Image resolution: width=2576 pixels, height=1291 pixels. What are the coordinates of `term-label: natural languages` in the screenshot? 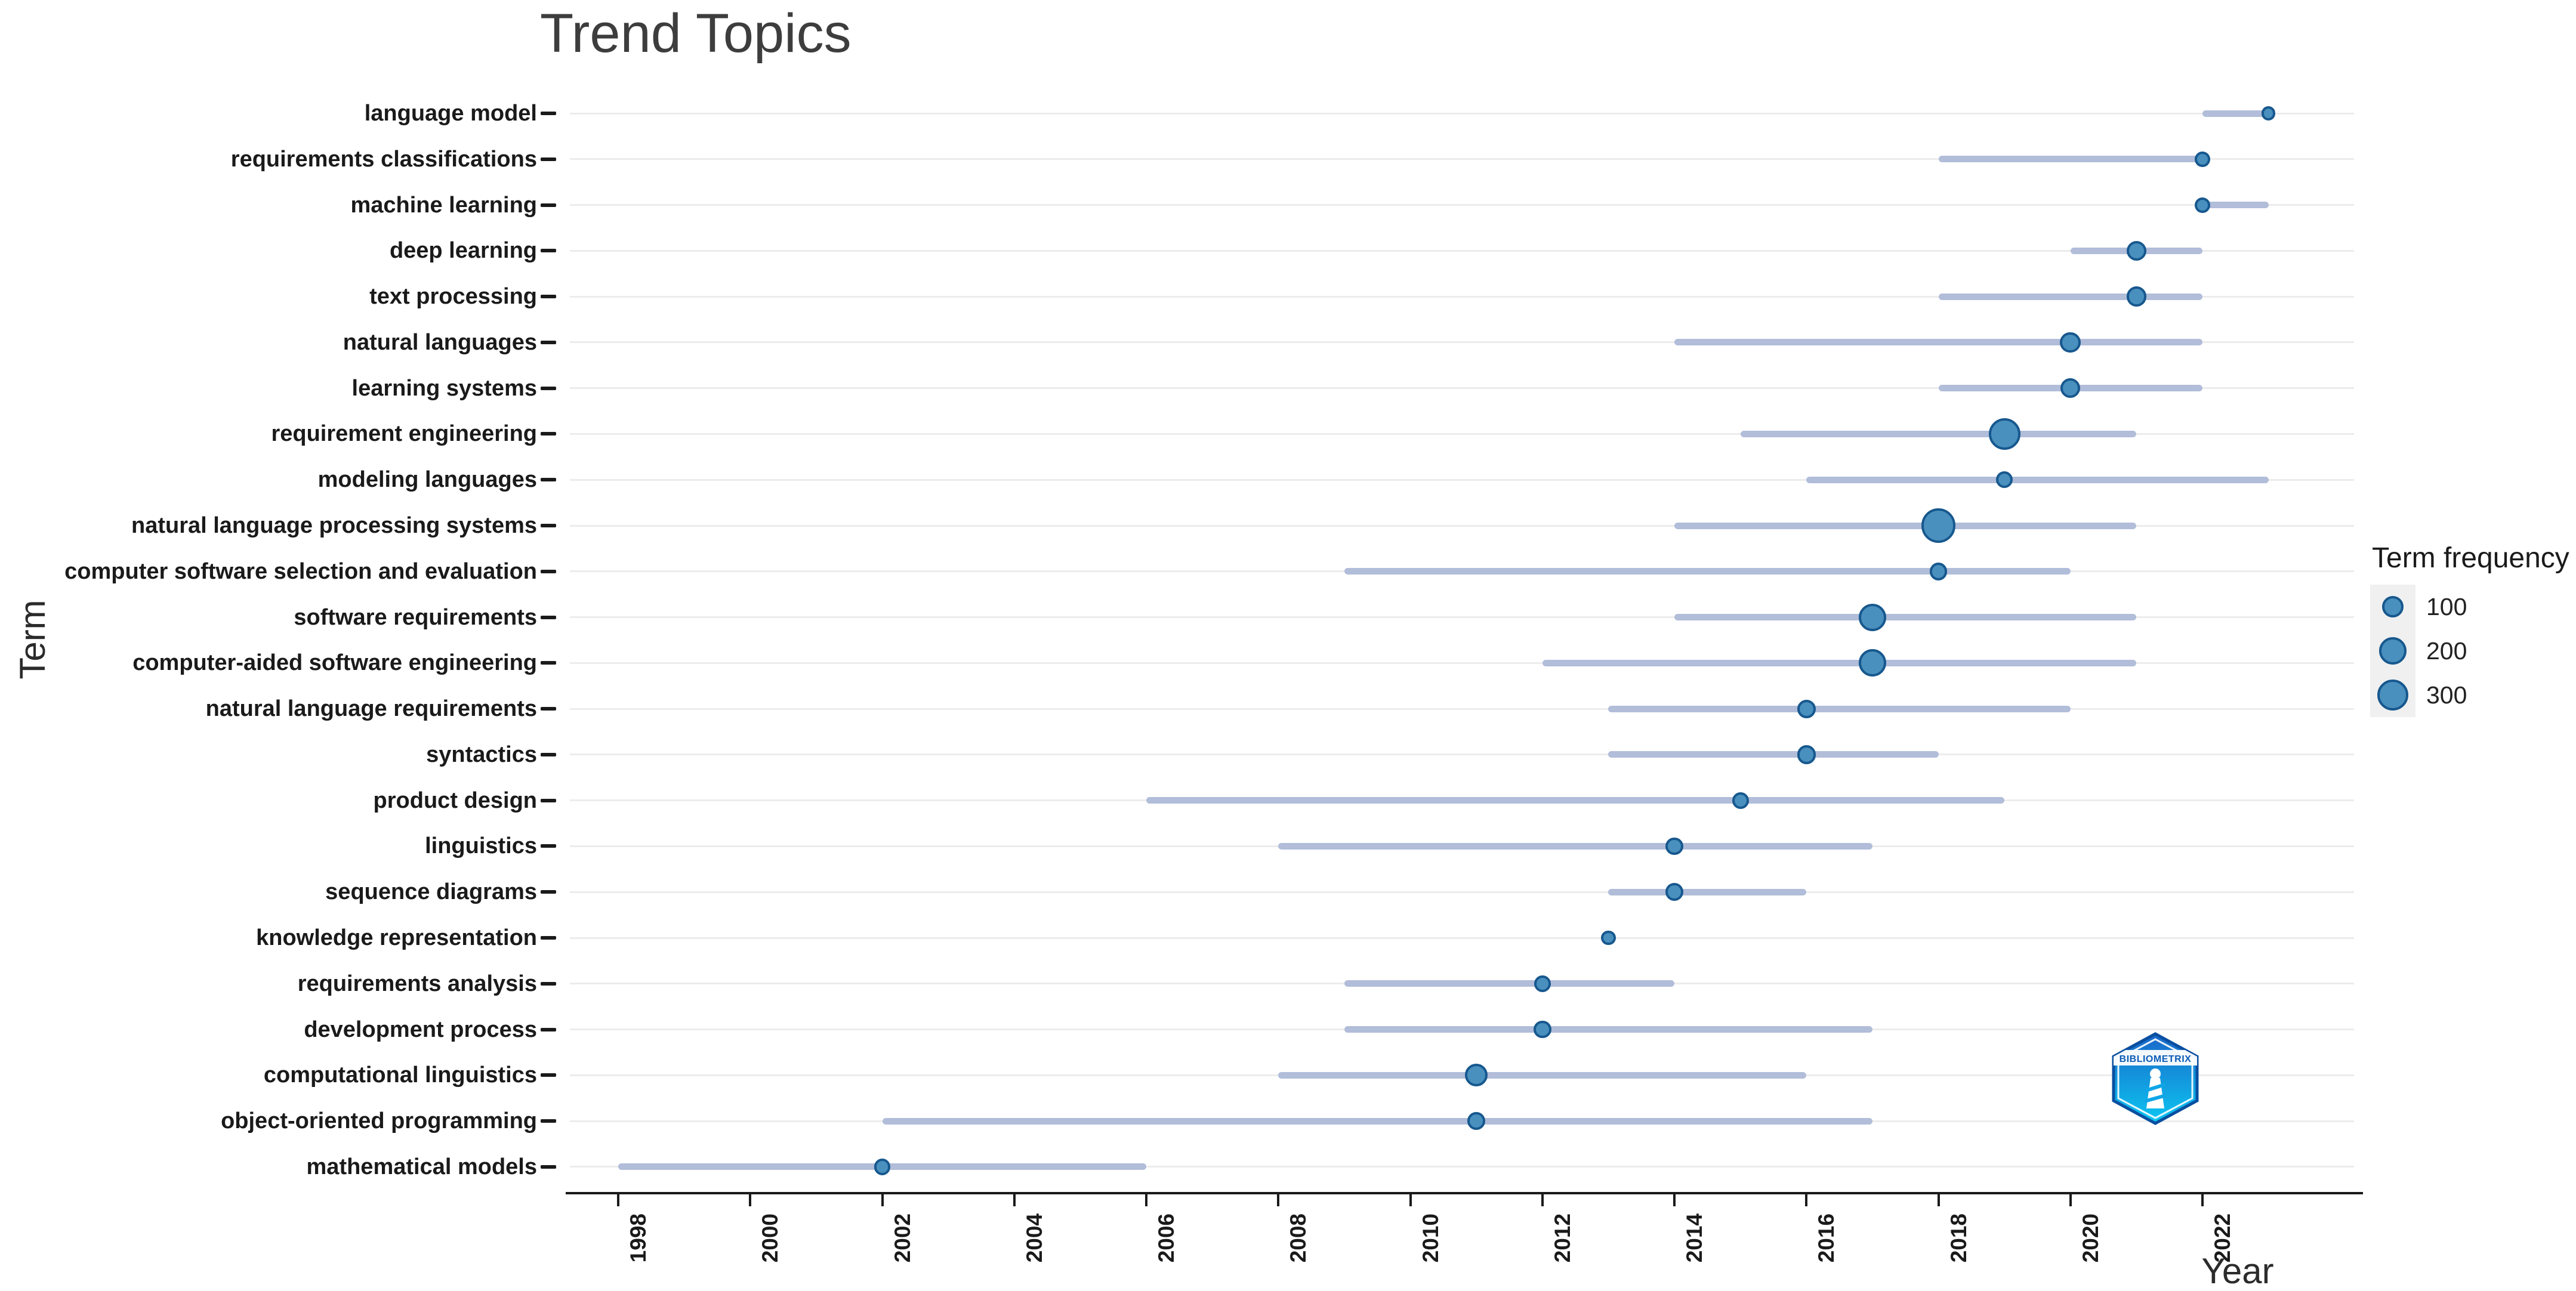 It's located at (440, 342).